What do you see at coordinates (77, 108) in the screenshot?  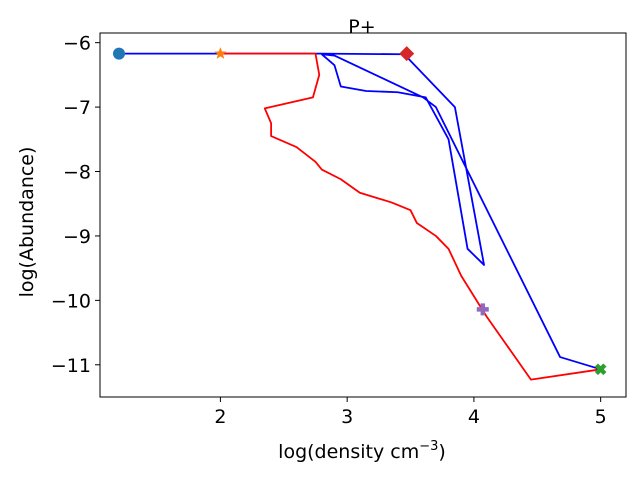 I see `y-tick-label: −7` at bounding box center [77, 108].